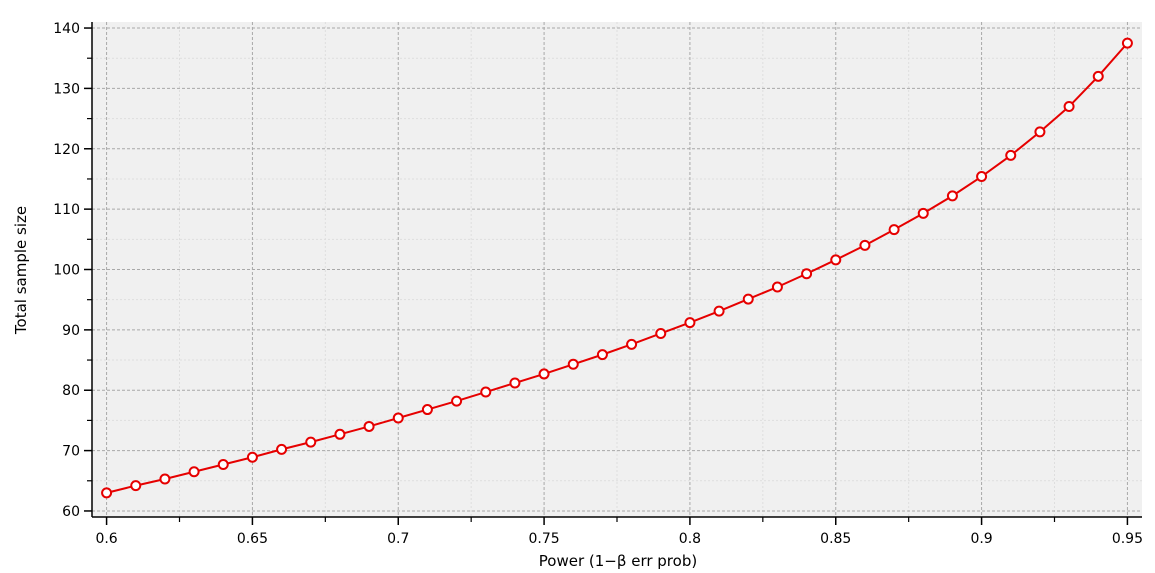 The height and width of the screenshot is (573, 1155). What do you see at coordinates (71, 512) in the screenshot?
I see `y-tick-label: 60` at bounding box center [71, 512].